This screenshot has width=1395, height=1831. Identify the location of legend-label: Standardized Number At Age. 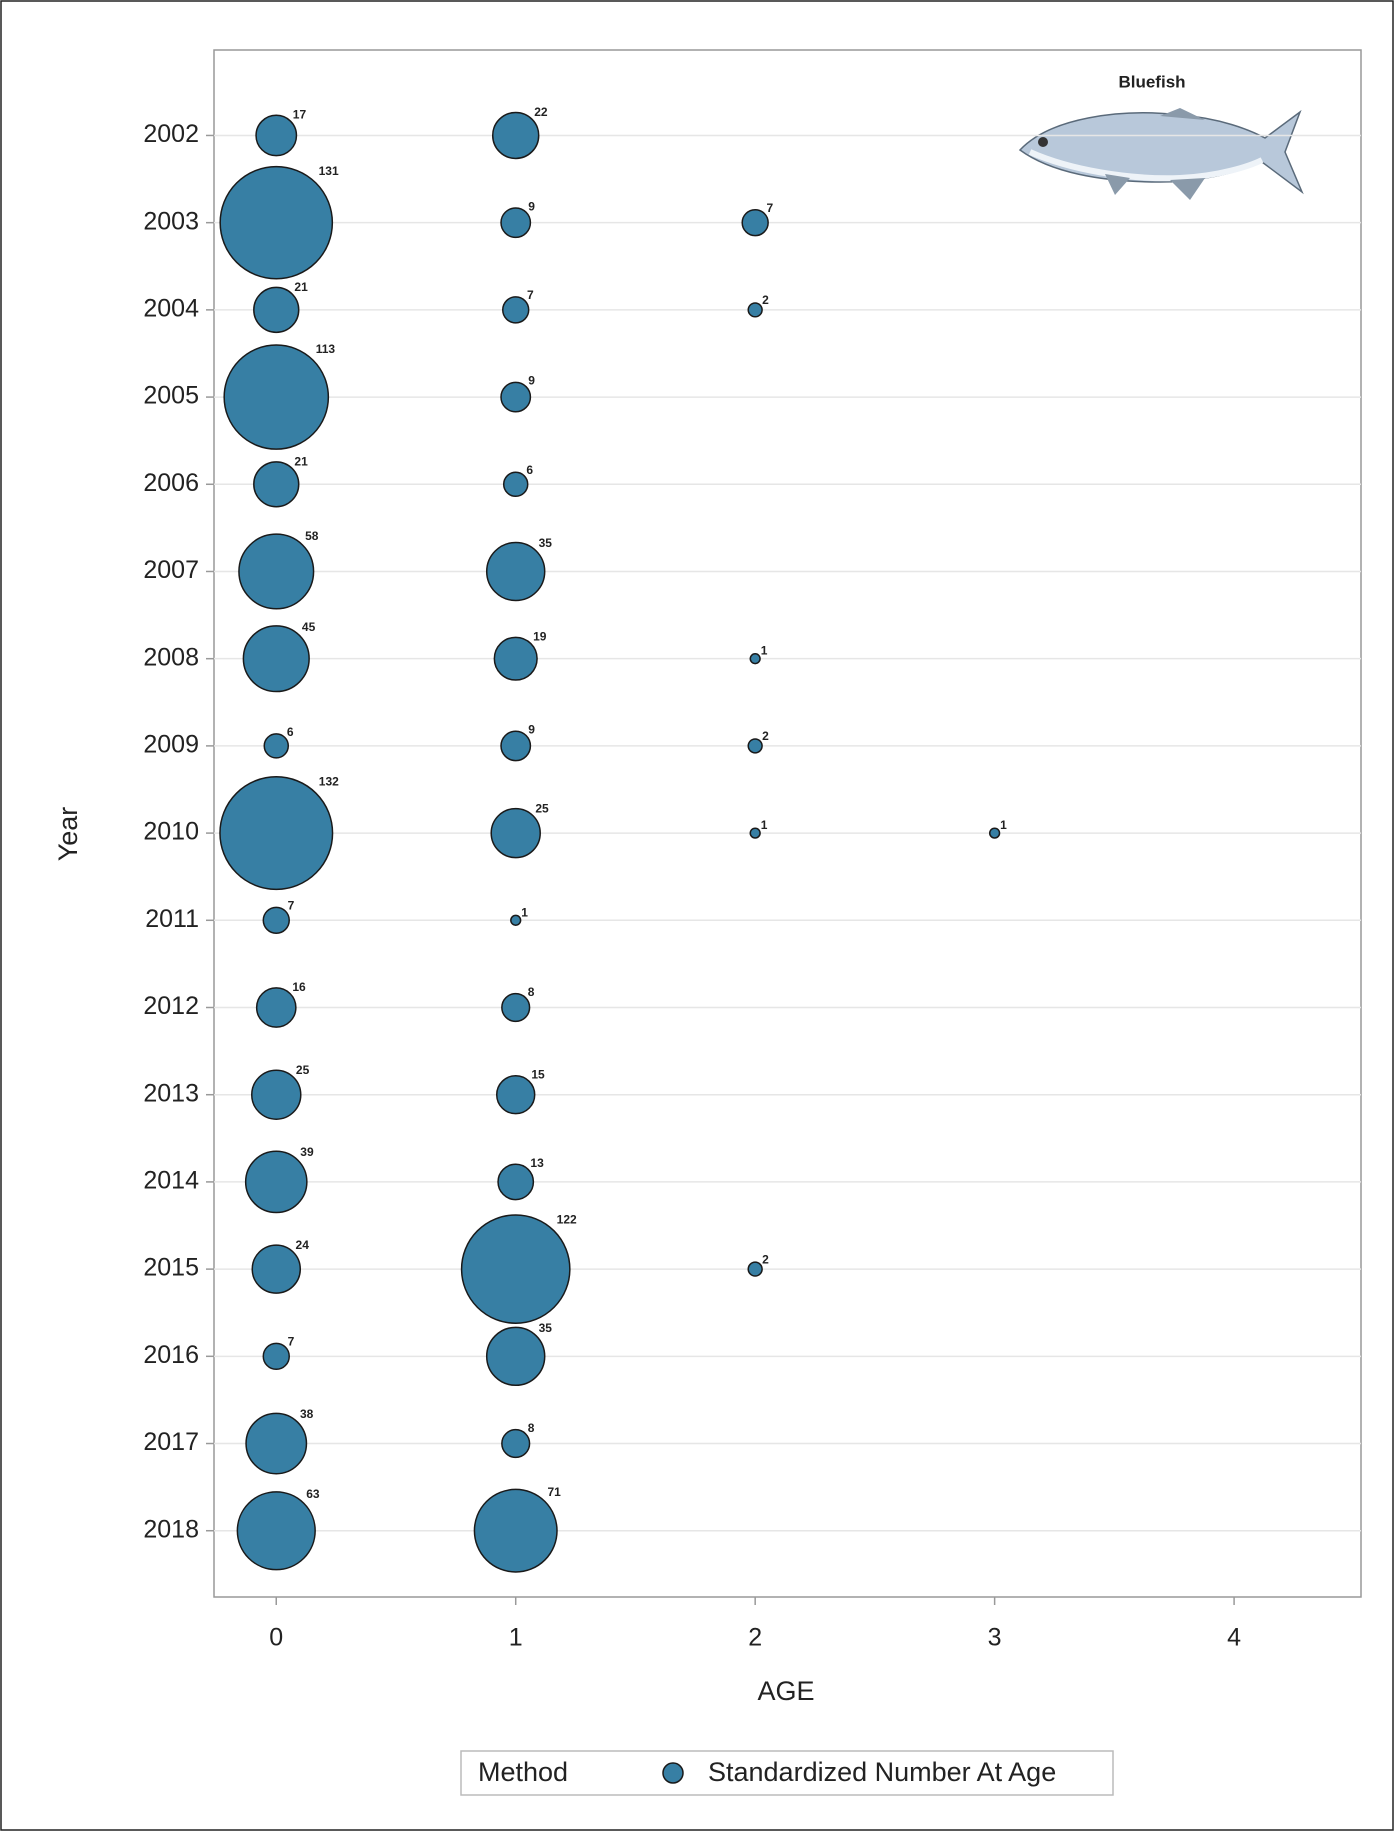
(882, 1772).